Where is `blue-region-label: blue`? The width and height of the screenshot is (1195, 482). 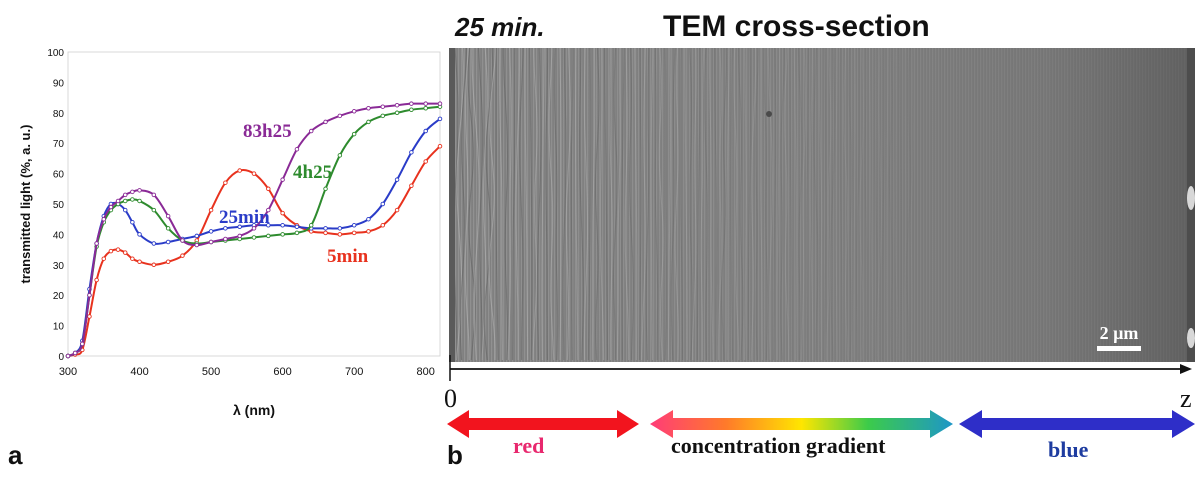
blue-region-label: blue is located at coordinates (1068, 449).